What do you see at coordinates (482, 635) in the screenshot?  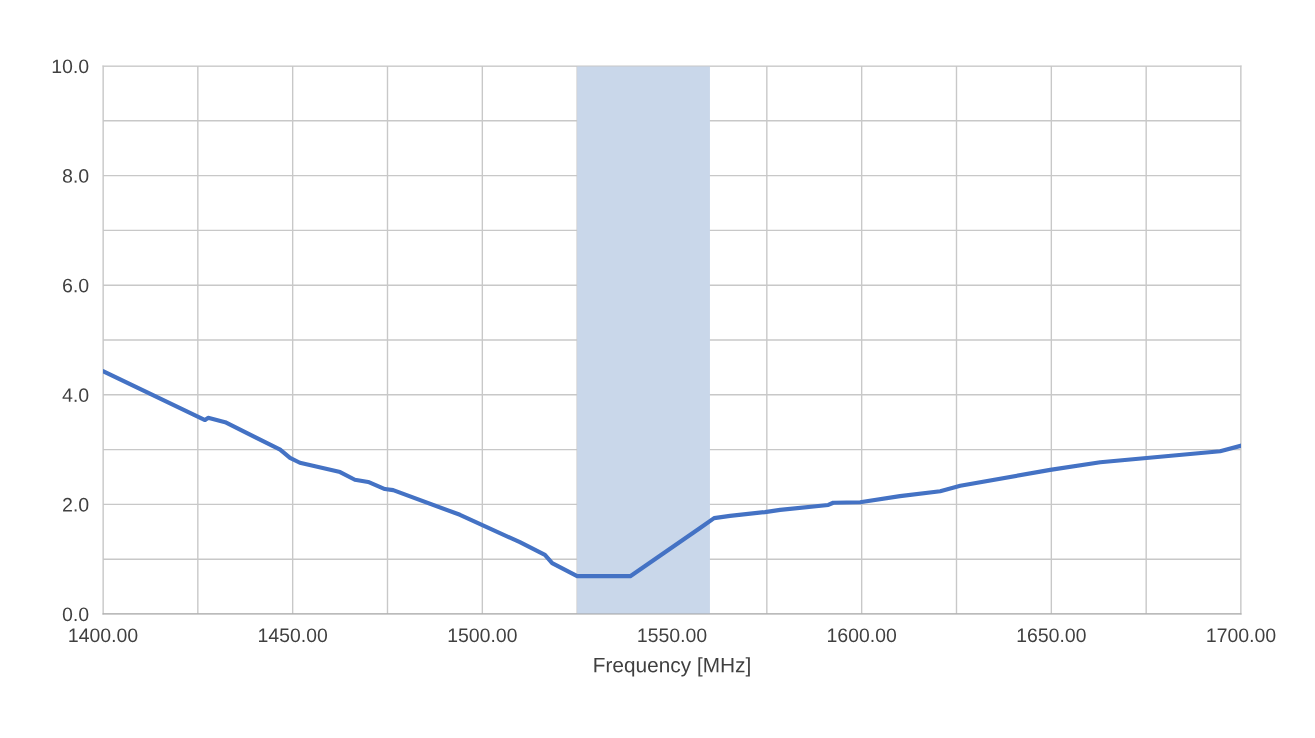 I see `x-tick-label: 1500.00` at bounding box center [482, 635].